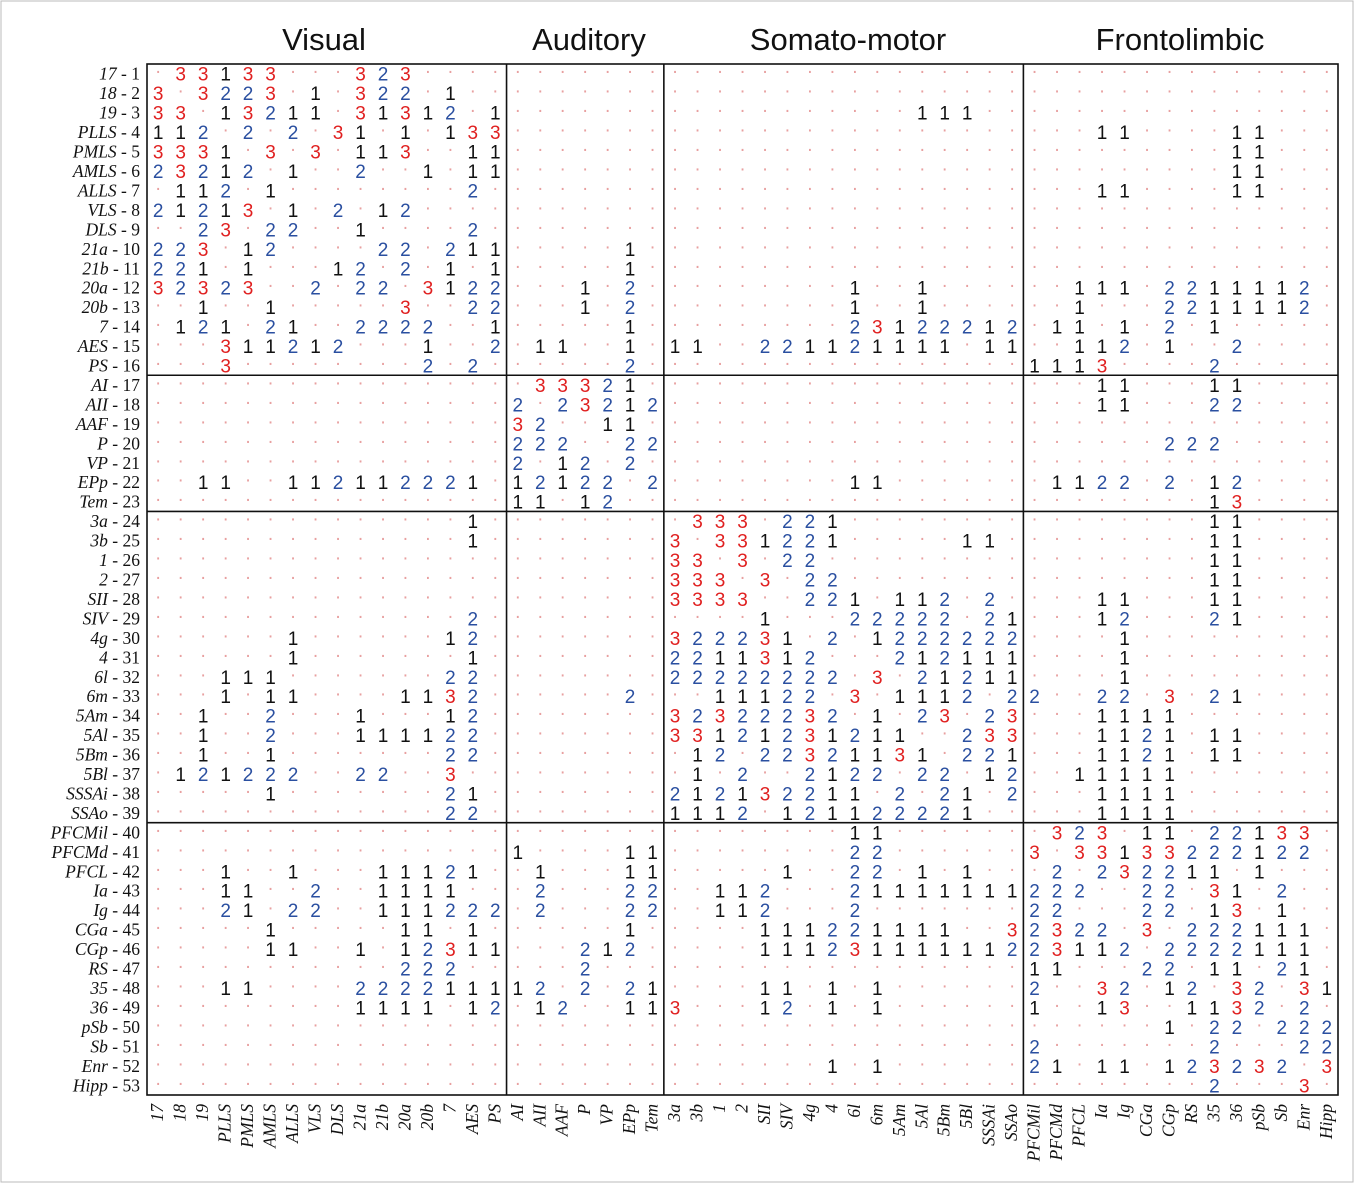 This screenshot has height=1183, width=1354. Describe the element at coordinates (114, 988) in the screenshot. I see `row-label: 35 - 48` at that location.